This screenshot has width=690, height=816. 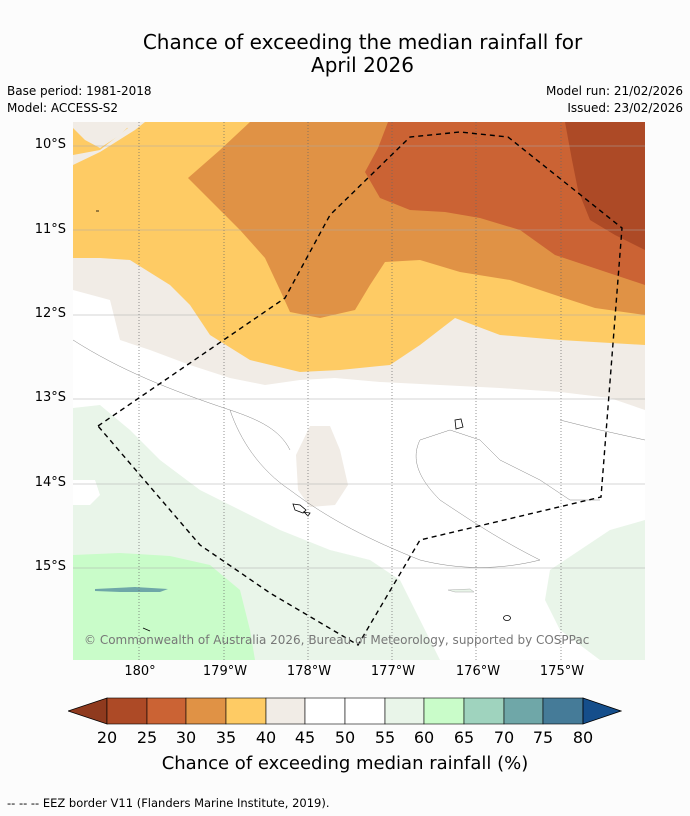 What do you see at coordinates (478, 671) in the screenshot?
I see `lon-label-176w: 176°W` at bounding box center [478, 671].